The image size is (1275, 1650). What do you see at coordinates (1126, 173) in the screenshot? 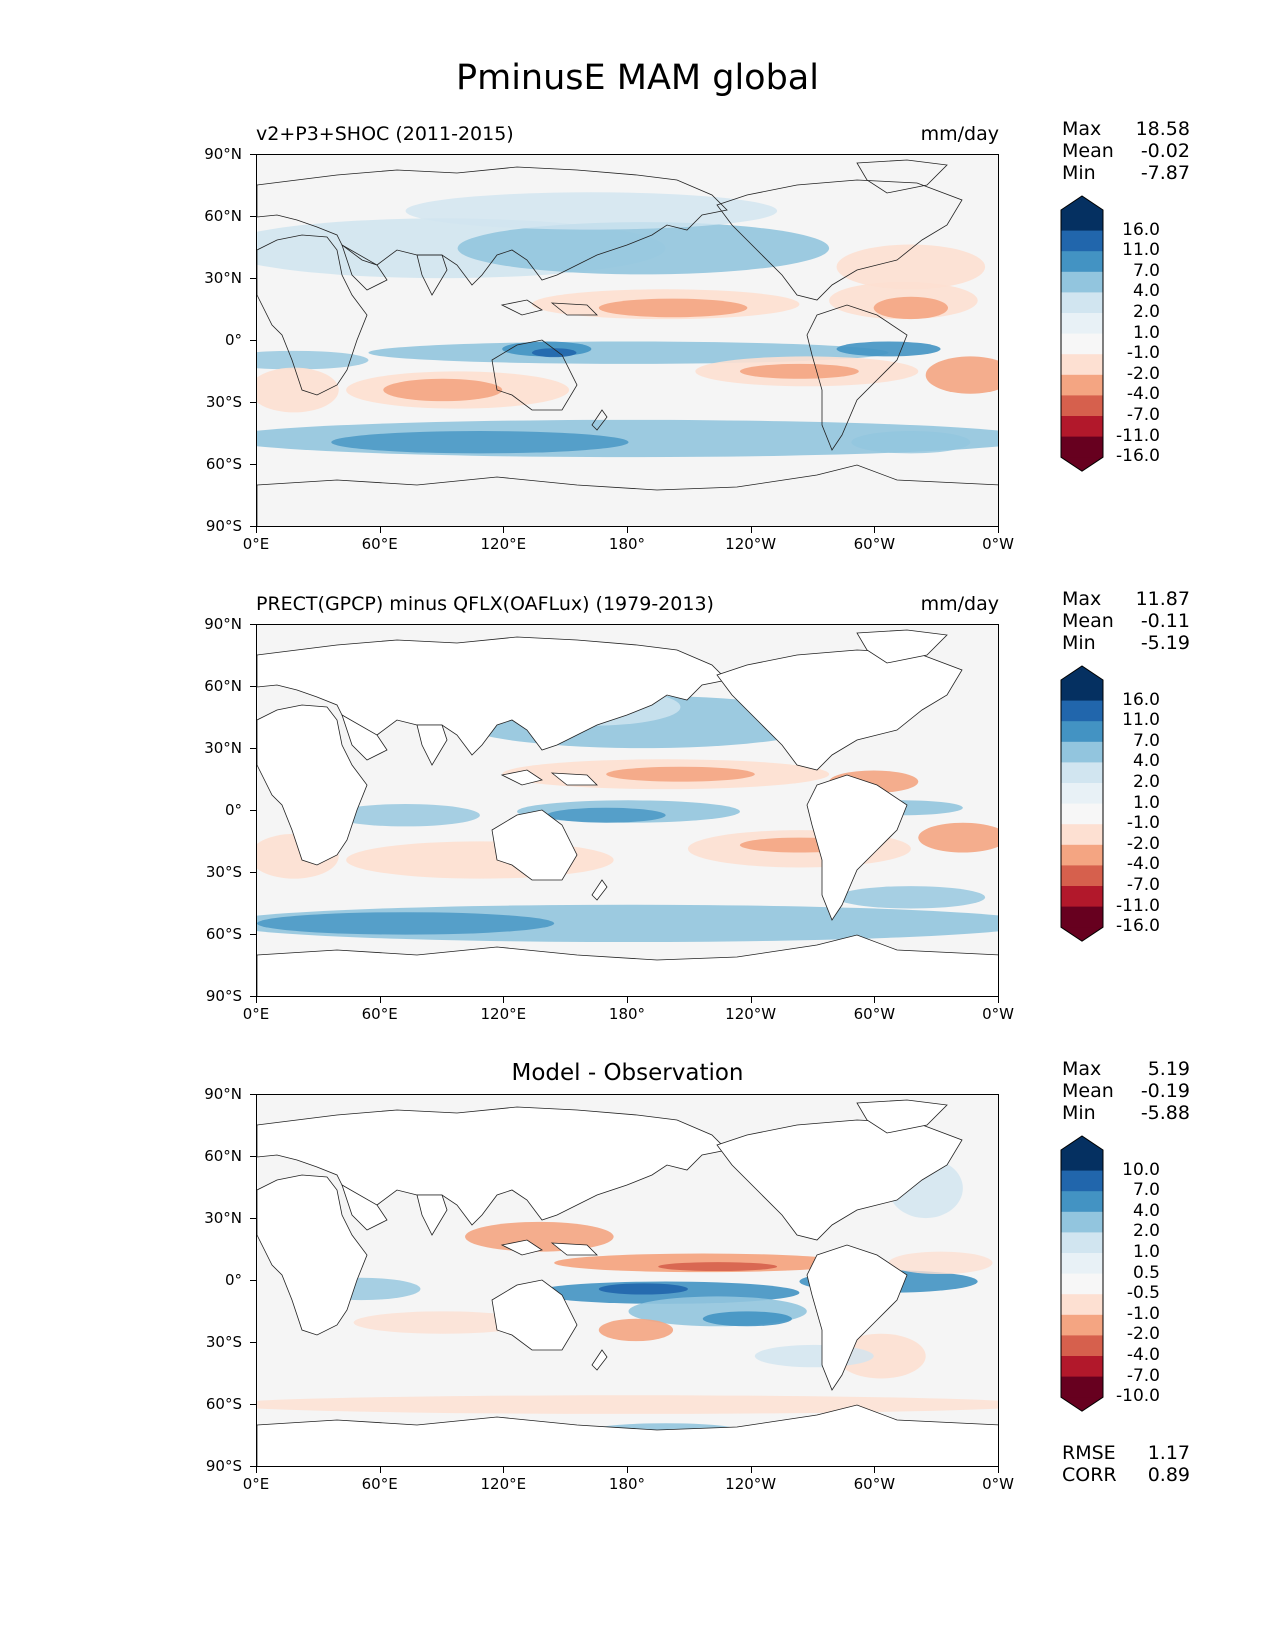
I see `stat-row: Min -7.87` at bounding box center [1126, 173].